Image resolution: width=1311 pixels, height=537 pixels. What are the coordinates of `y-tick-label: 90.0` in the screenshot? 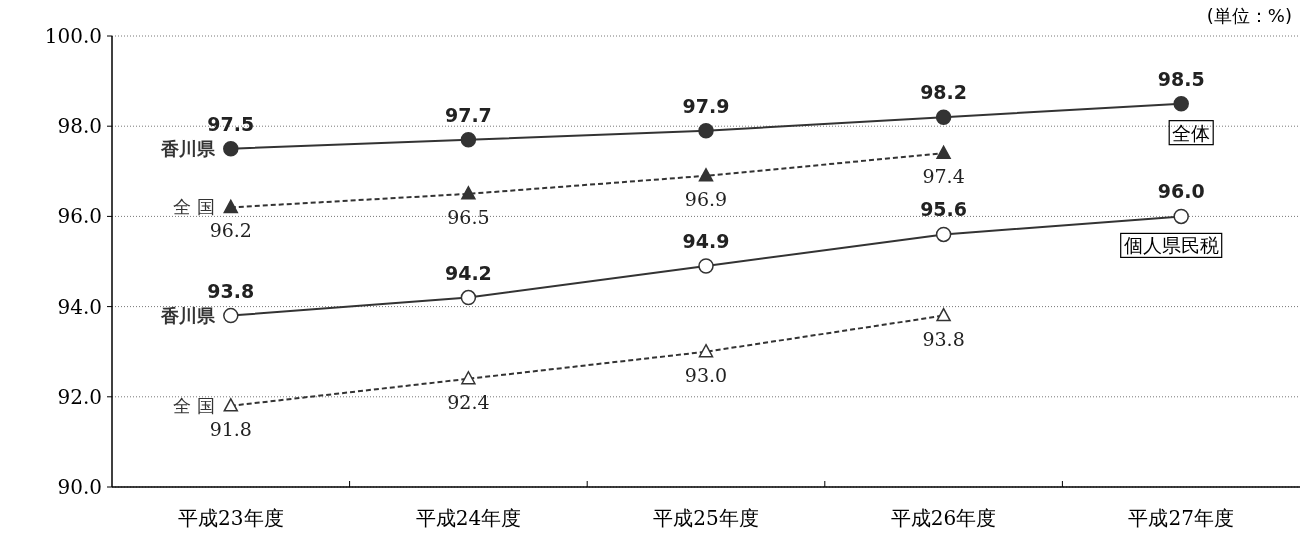 It's located at (79, 487).